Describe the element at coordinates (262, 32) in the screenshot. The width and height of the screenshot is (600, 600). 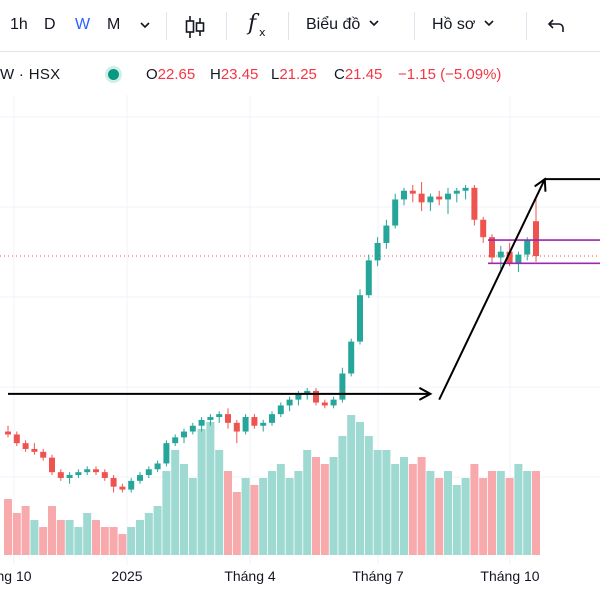
I see `svg-text: x` at that location.